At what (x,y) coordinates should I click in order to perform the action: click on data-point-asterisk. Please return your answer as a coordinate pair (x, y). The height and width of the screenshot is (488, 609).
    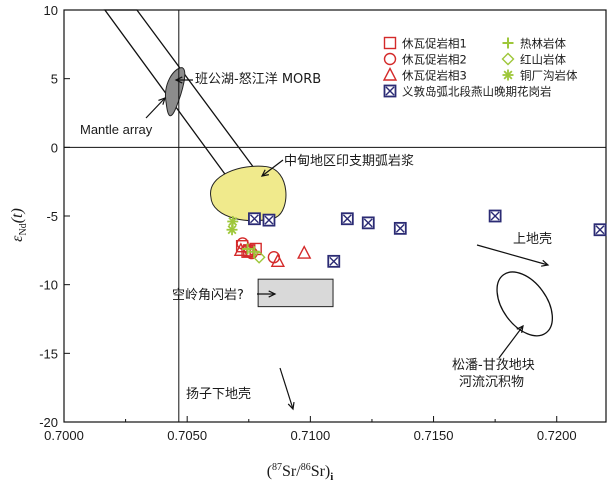
    Looking at the image, I should click on (232, 230).